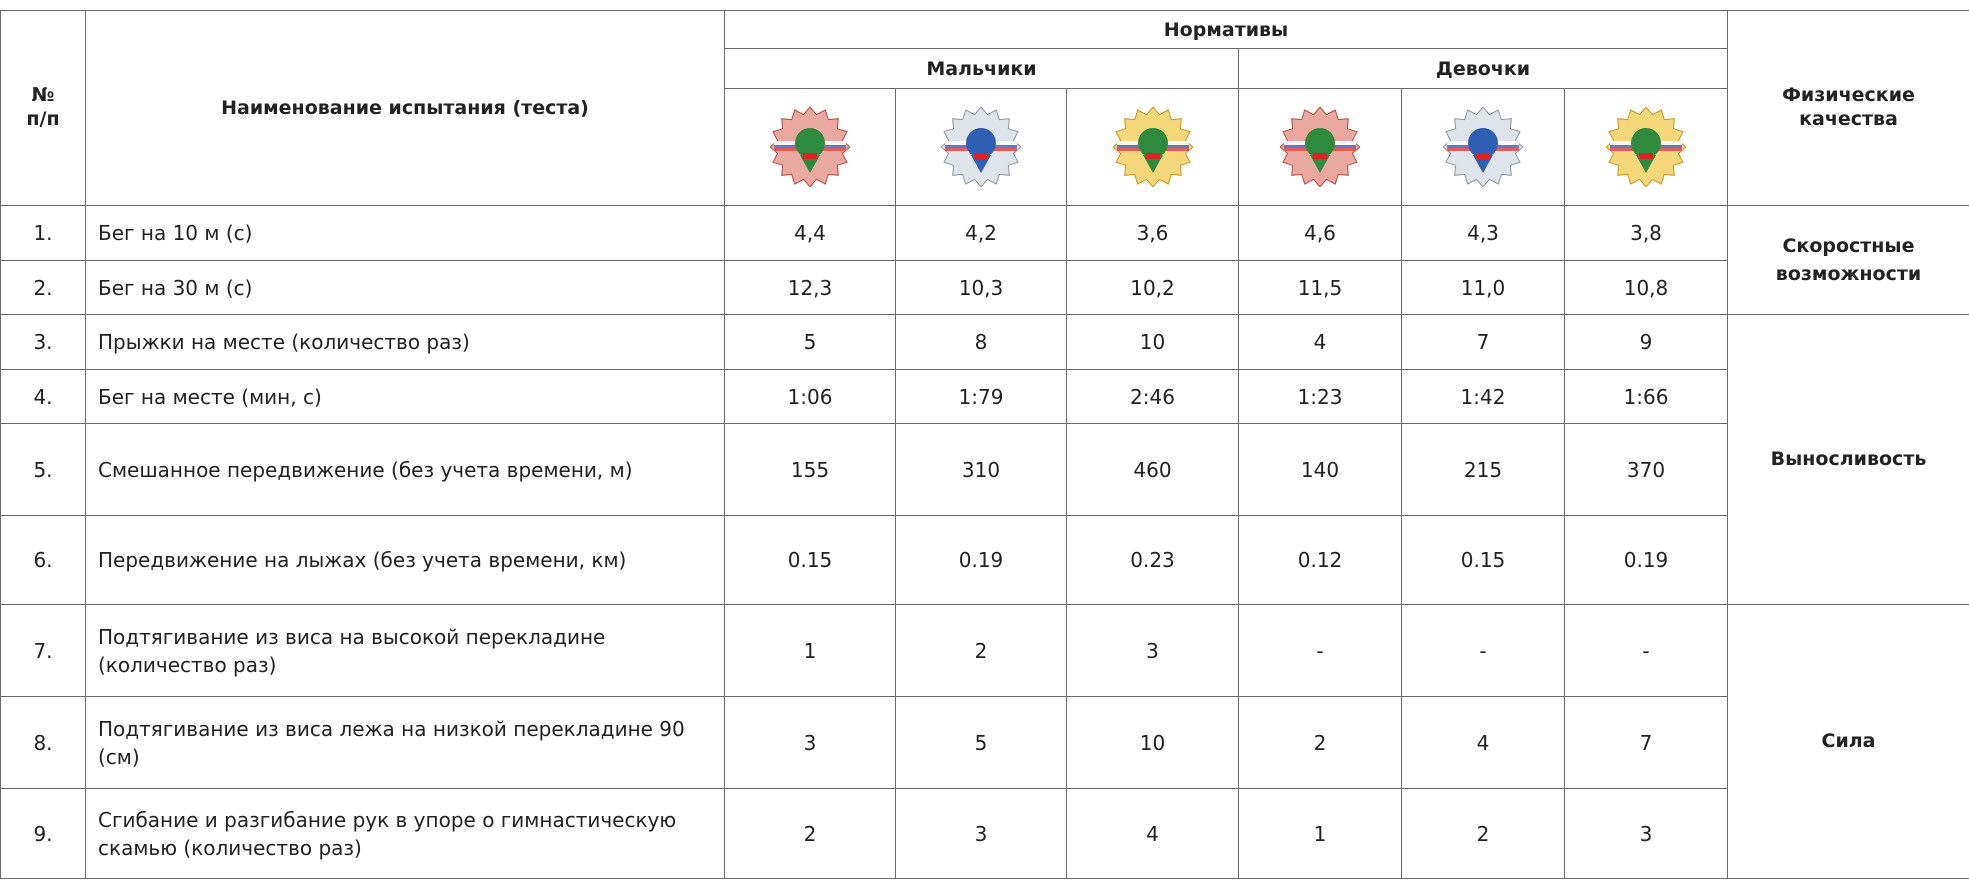 The image size is (1969, 888). Describe the element at coordinates (1646, 288) in the screenshot. I see `norm-value: 10,8` at that location.